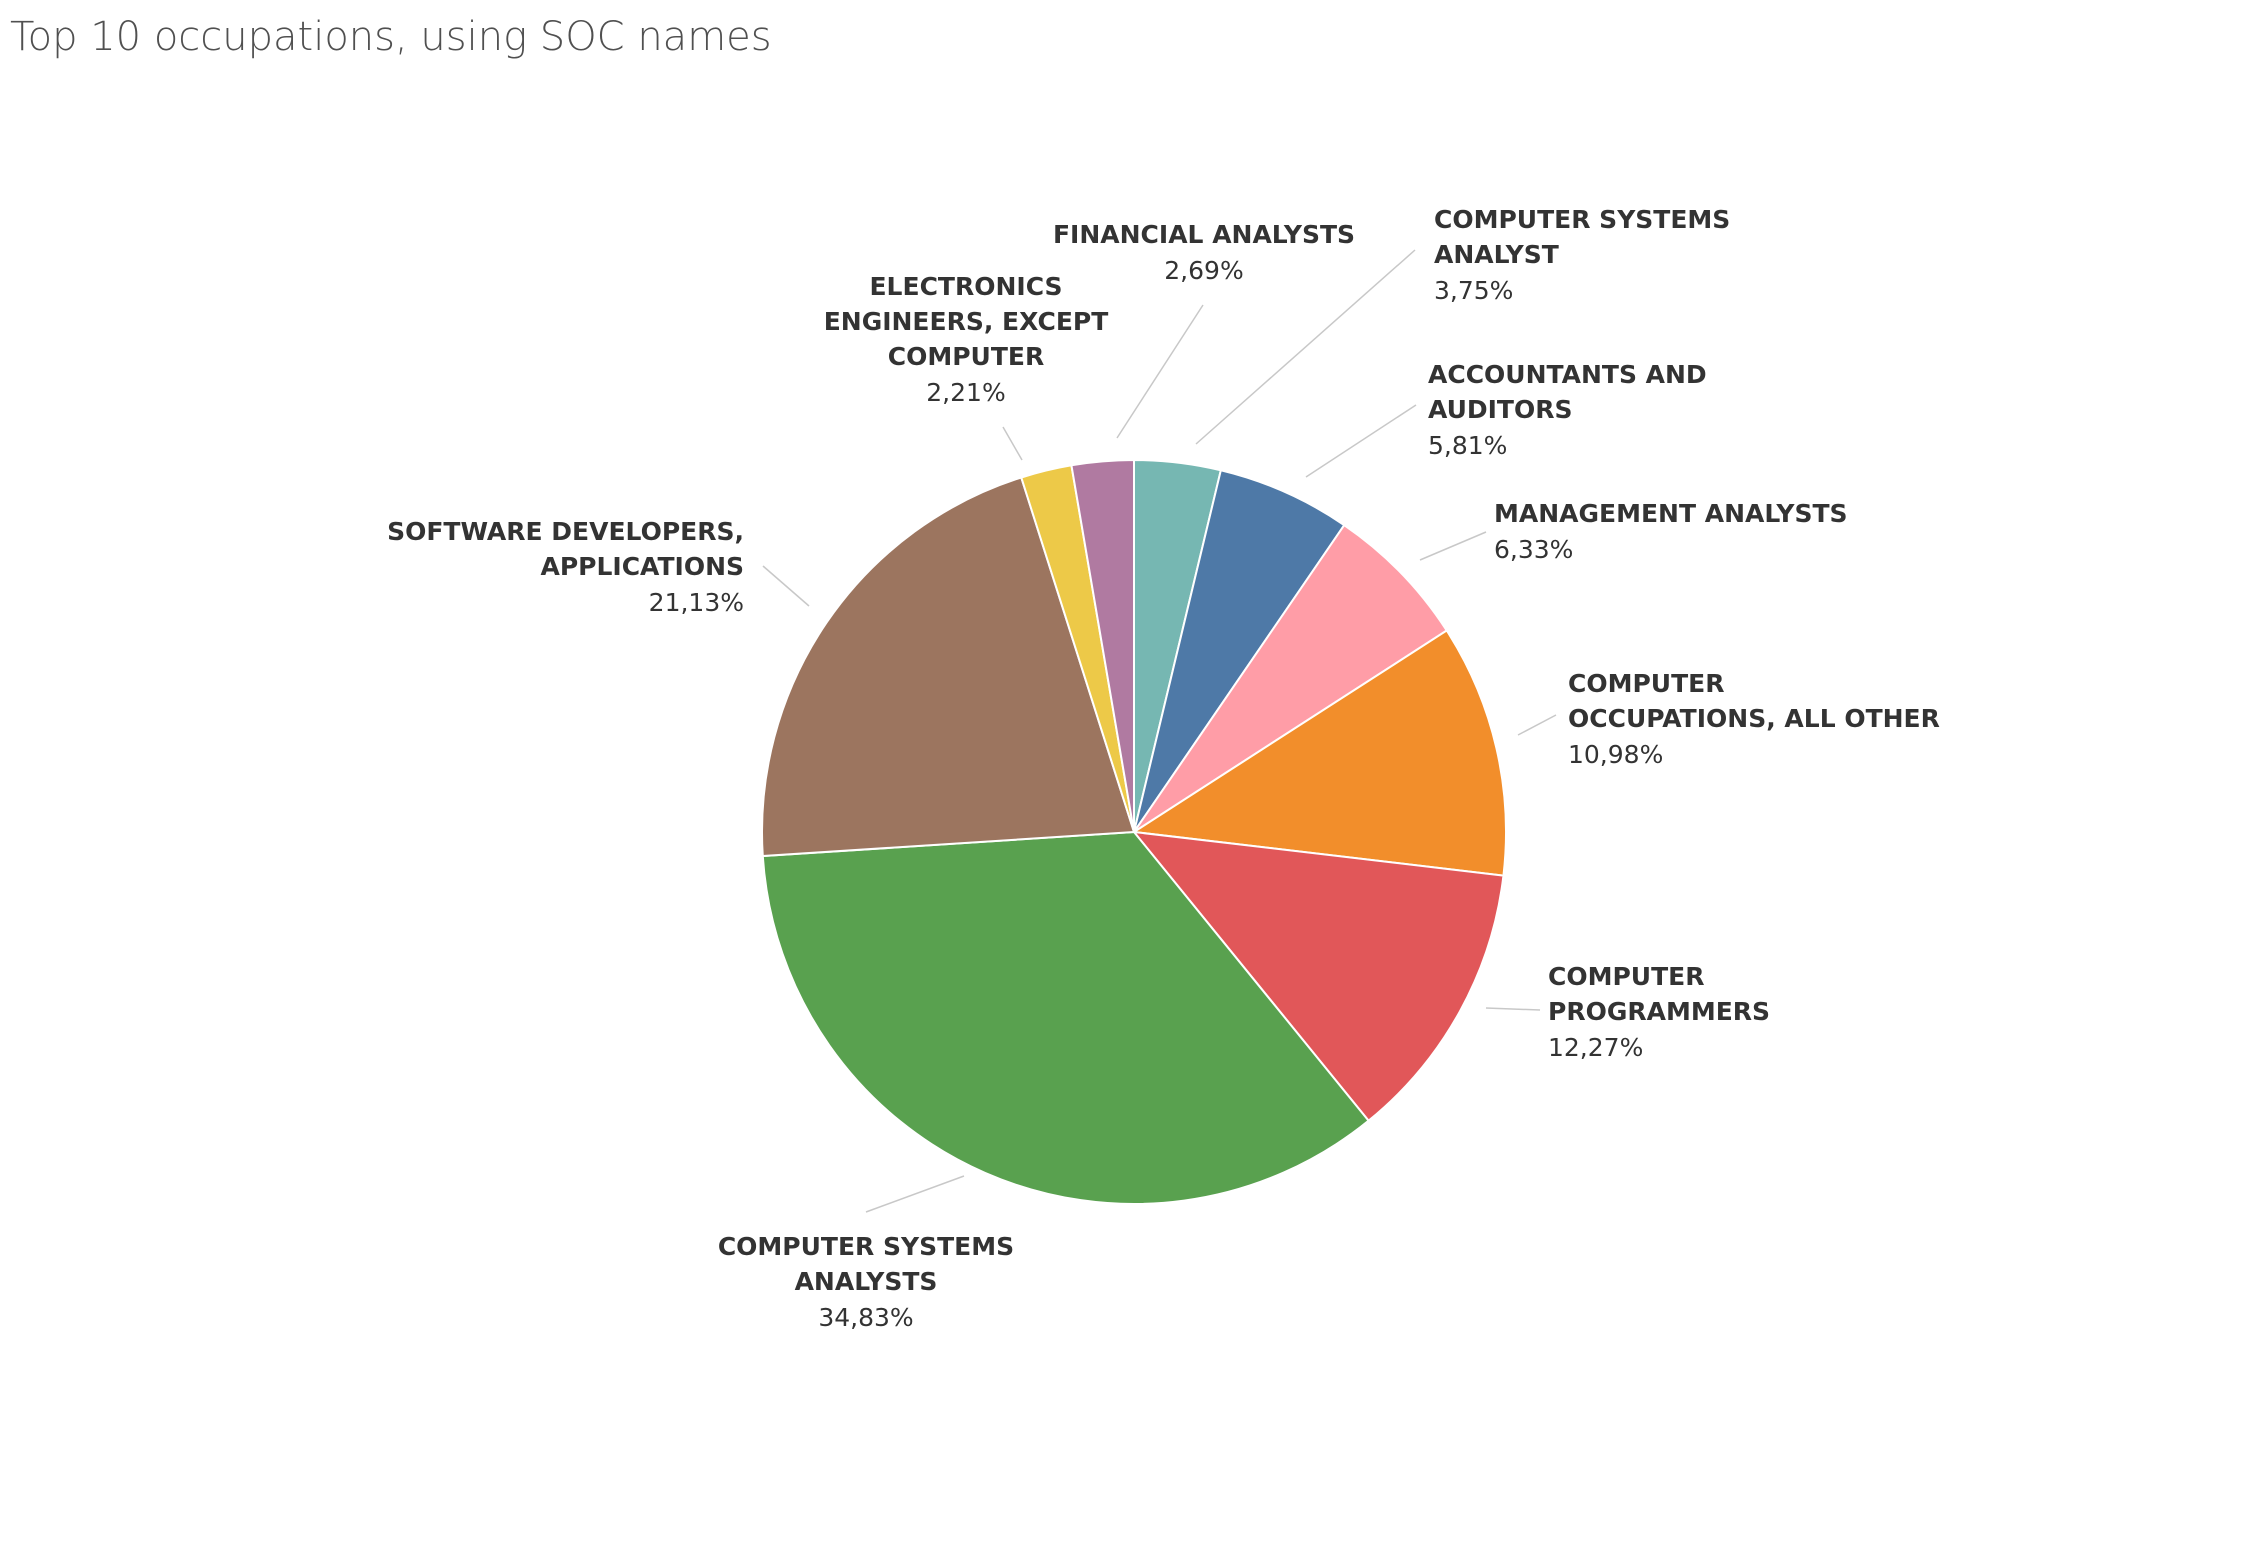  Describe the element at coordinates (1473, 290) in the screenshot. I see `slice-value-label: 3,75%` at that location.